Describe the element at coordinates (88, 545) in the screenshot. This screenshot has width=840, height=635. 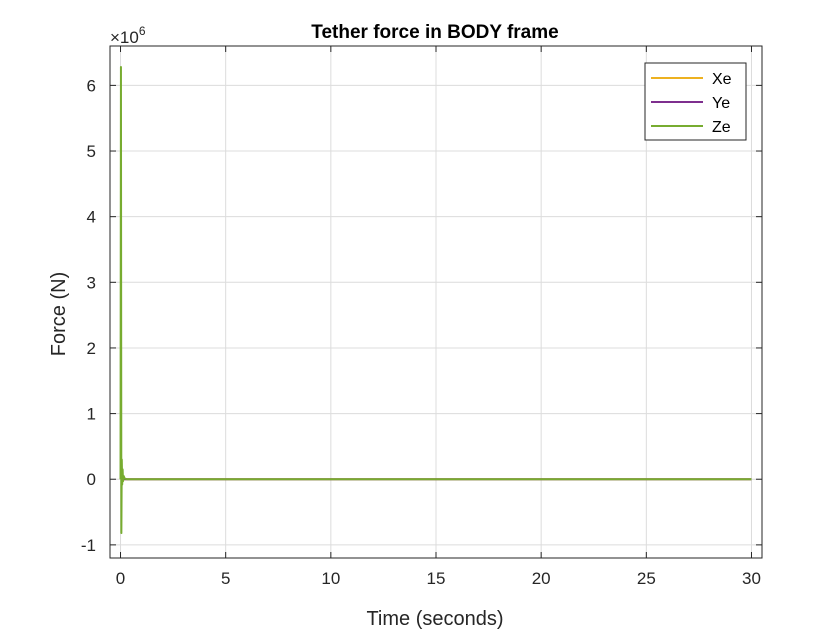
I see `y-tick-label: -1` at that location.